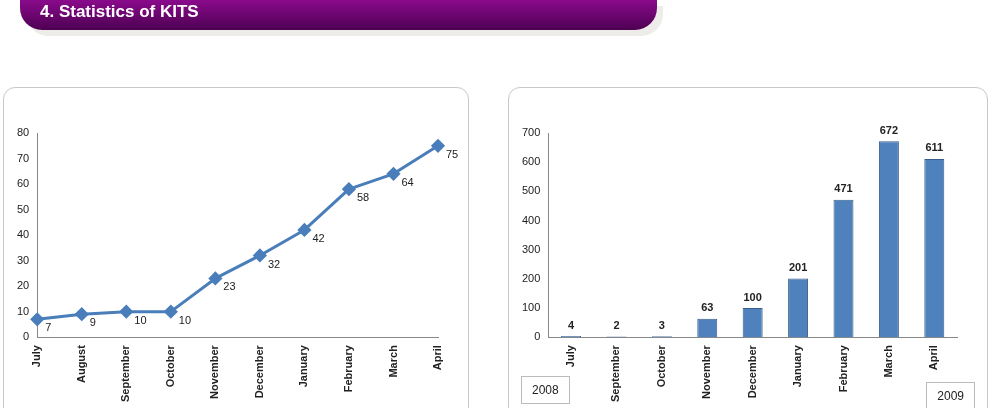  What do you see at coordinates (338, 15) in the screenshot?
I see `chart-title: 4. Statistics of KITS` at bounding box center [338, 15].